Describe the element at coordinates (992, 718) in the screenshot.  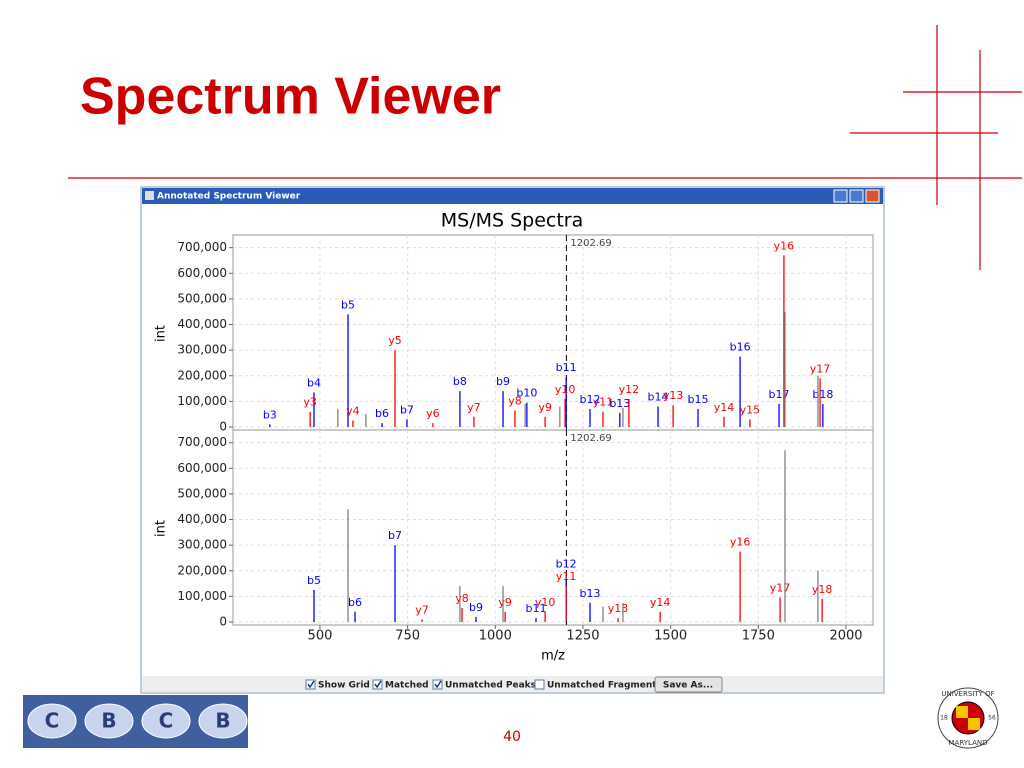
I see `seal-text: 56` at that location.